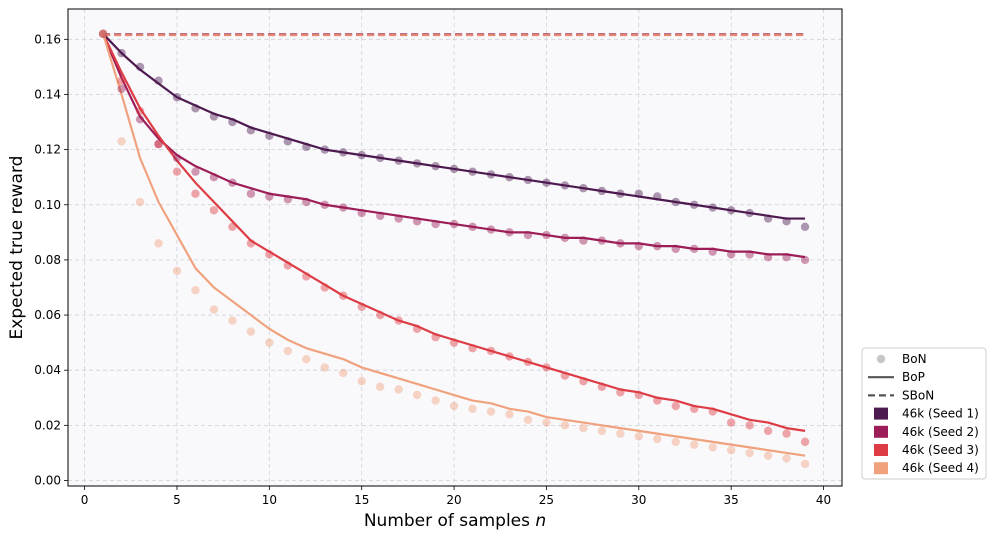  Describe the element at coordinates (47, 315) in the screenshot. I see `y-tick-label: 0.06` at that location.